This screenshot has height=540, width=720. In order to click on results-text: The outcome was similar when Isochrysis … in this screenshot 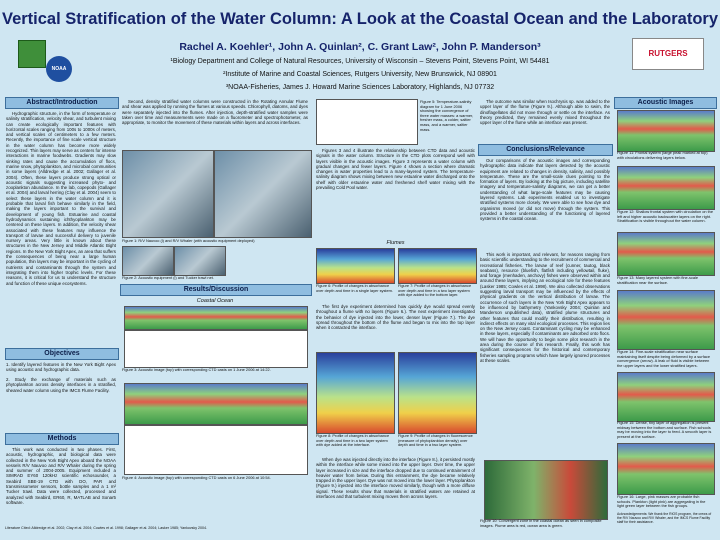, I will do `click(545, 112)`.